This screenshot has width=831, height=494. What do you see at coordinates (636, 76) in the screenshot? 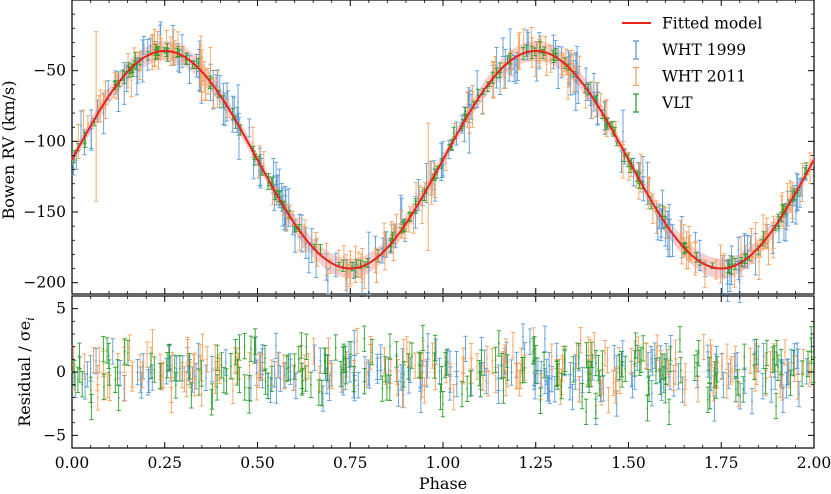
I see `legend-swatch-wht2011` at bounding box center [636, 76].